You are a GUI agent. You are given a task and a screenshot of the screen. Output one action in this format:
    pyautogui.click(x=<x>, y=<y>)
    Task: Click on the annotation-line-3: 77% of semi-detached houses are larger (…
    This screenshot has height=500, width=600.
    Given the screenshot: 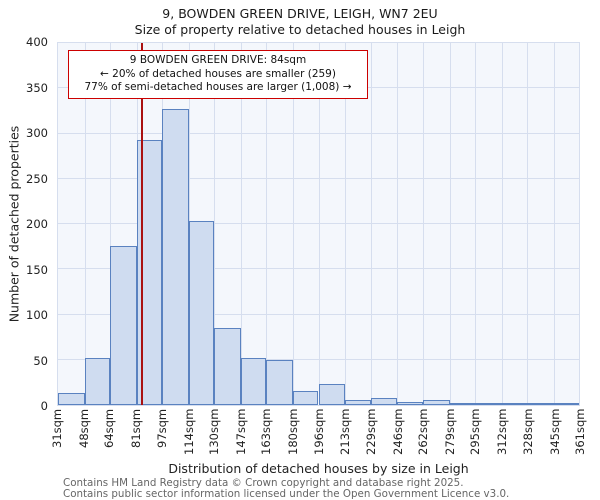 What is the action you would take?
    pyautogui.click(x=218, y=87)
    